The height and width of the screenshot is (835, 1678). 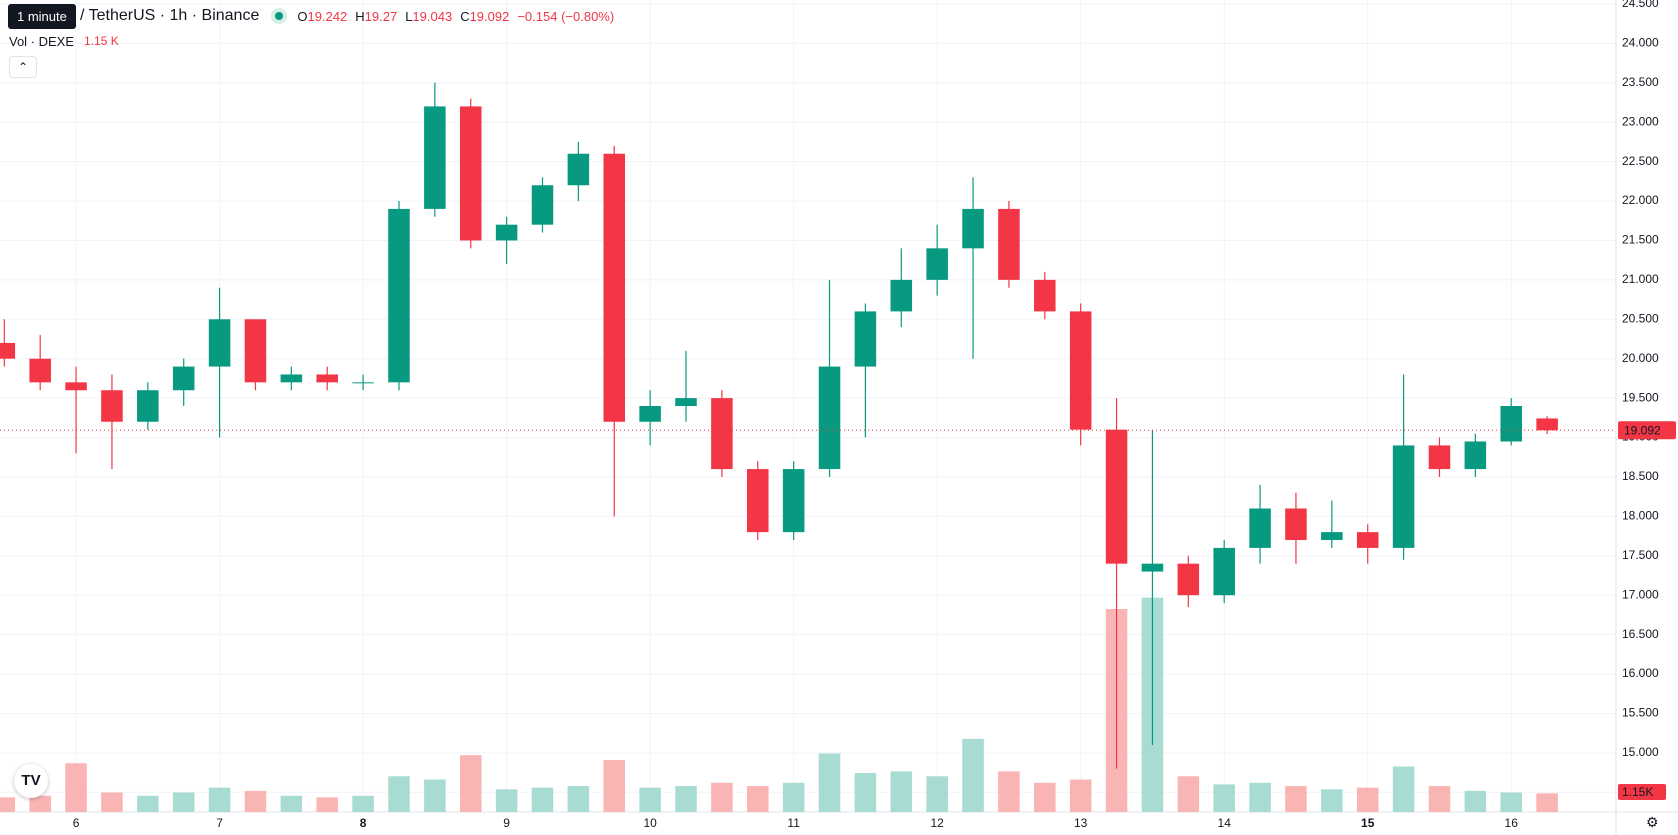 I want to click on x-tick-label: 6, so click(x=76, y=823).